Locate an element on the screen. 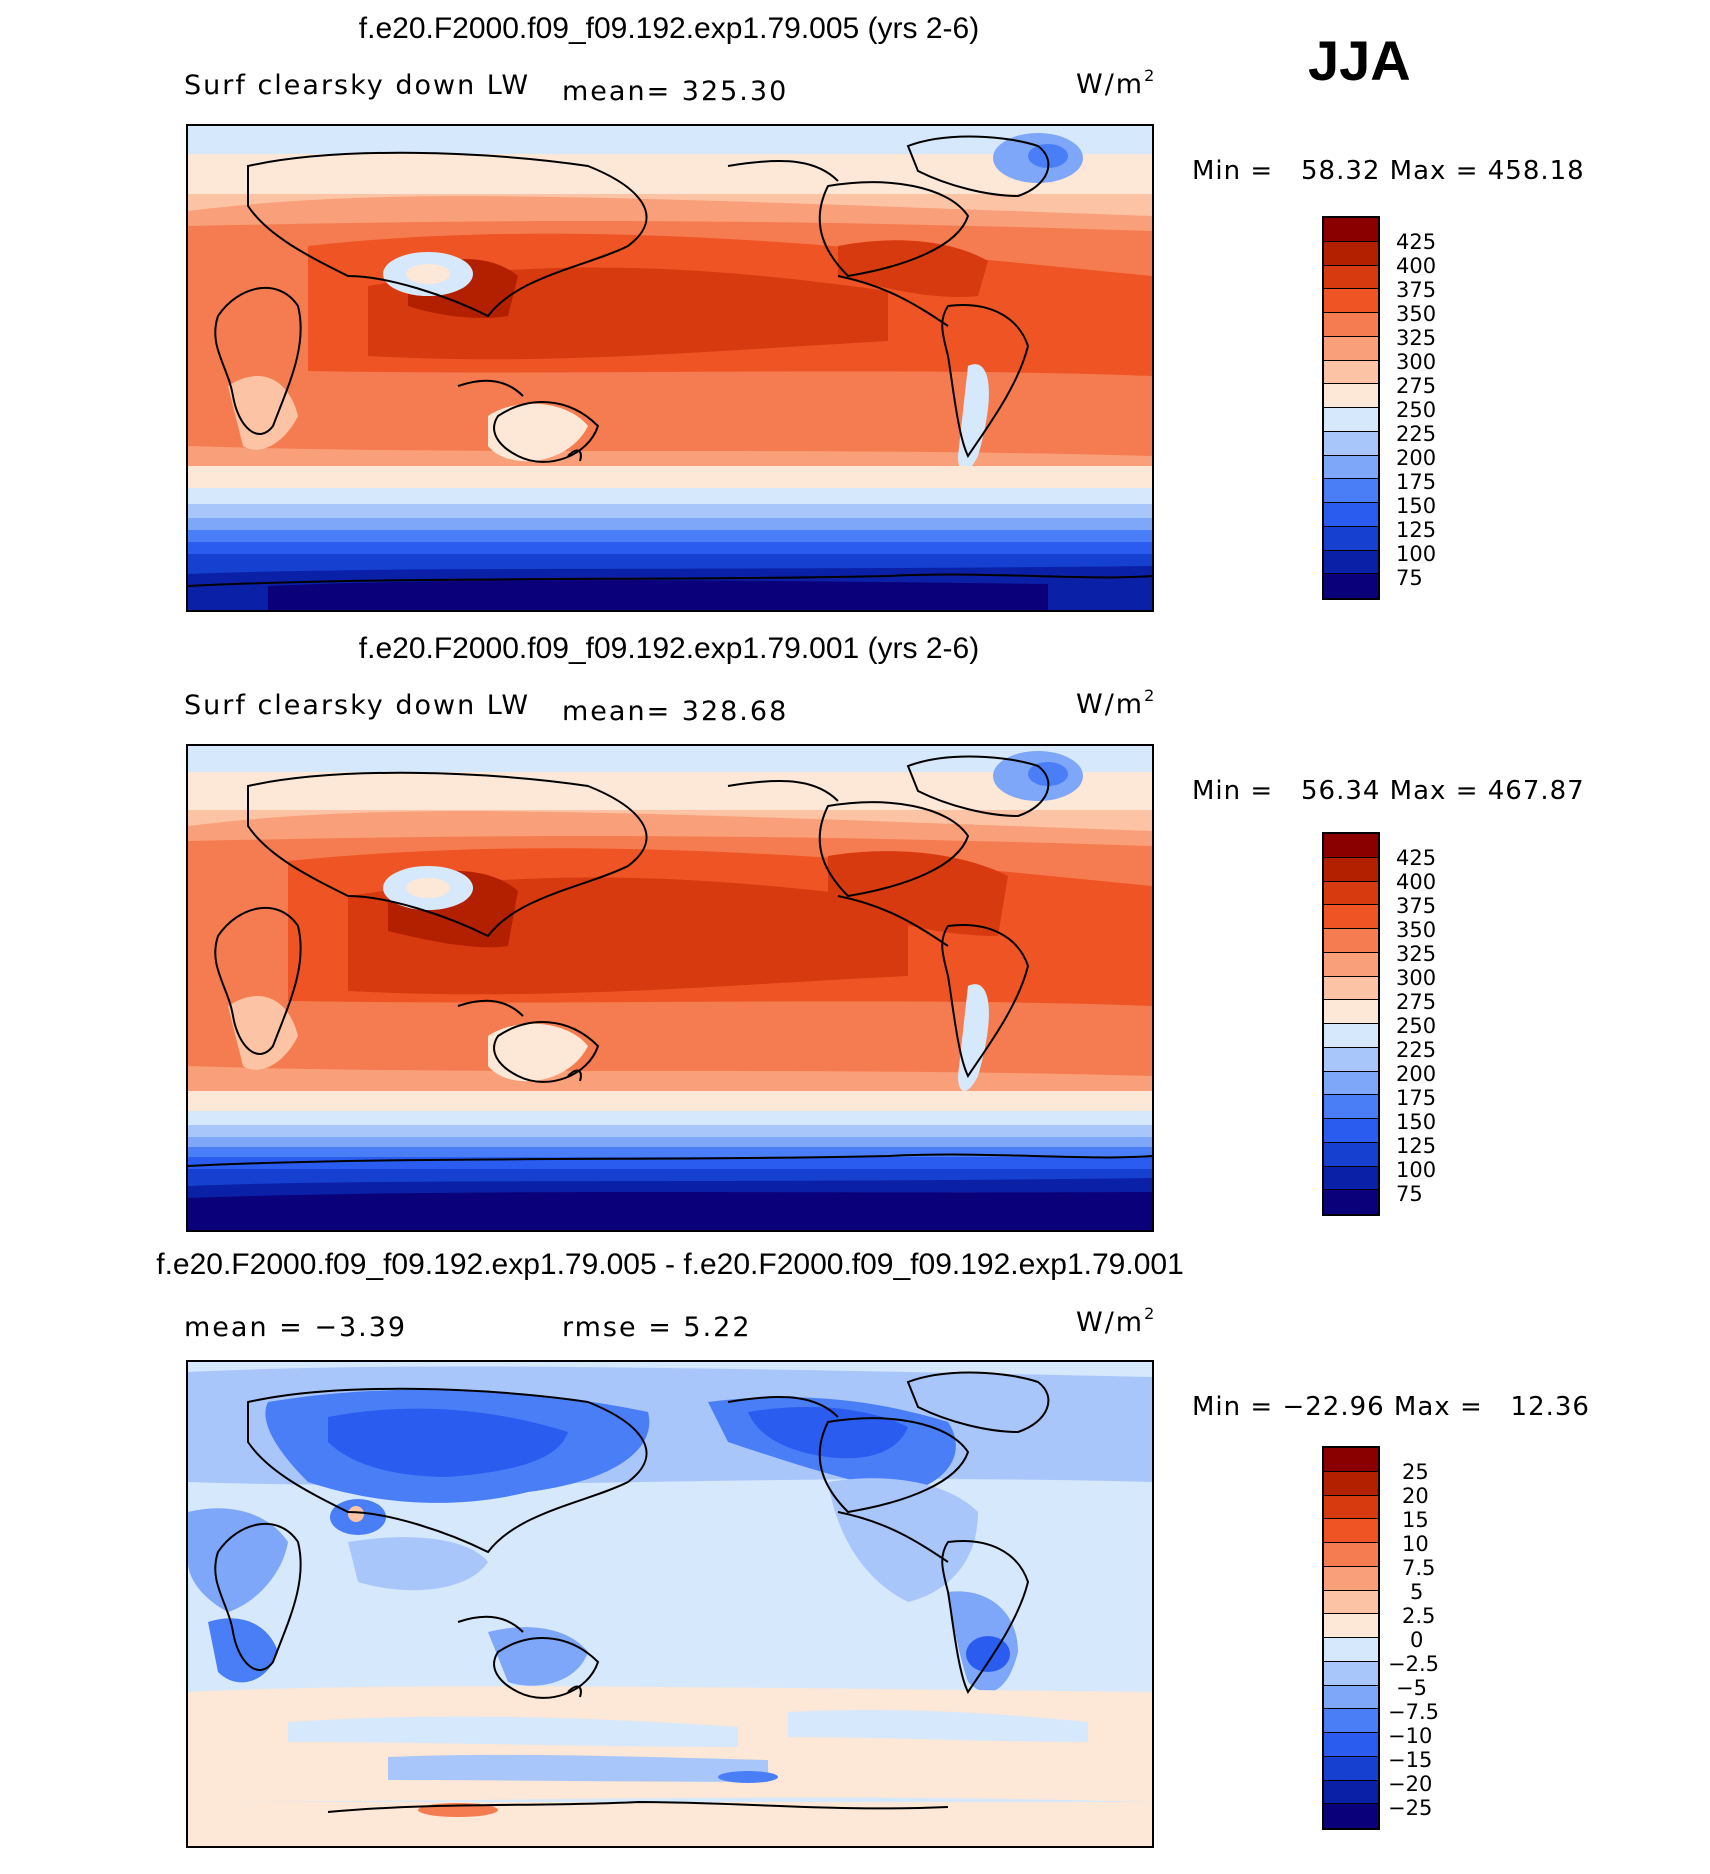 Image resolution: width=1710 pixels, height=1874 pixels. panel-1-minmax: Min = 58.32 Max = 458.18 is located at coordinates (1388, 171).